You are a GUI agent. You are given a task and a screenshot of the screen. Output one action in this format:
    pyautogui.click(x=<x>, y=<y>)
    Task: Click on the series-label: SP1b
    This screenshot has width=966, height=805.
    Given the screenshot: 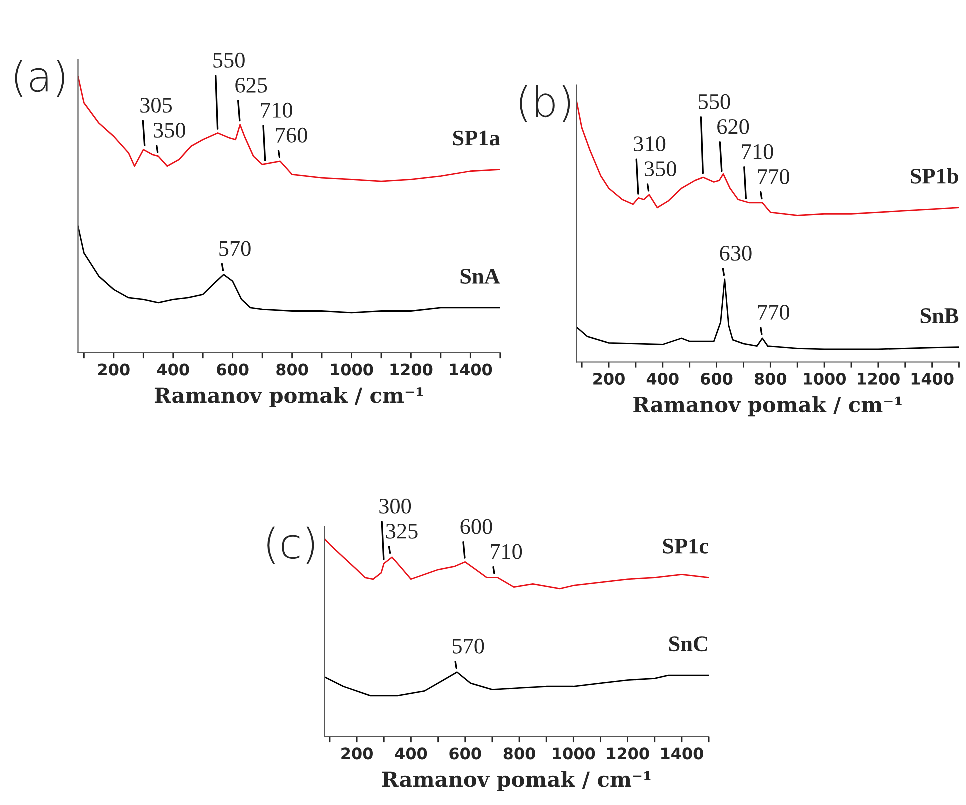 What is the action you would take?
    pyautogui.click(x=934, y=176)
    